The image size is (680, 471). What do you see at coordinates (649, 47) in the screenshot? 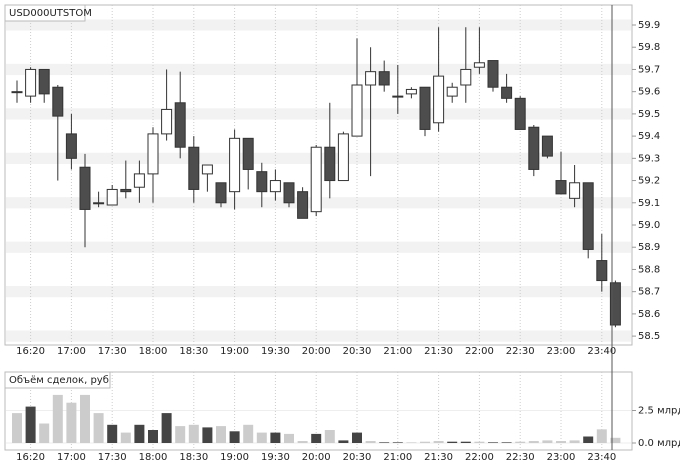
I see `y-tick-label: 59.8` at bounding box center [649, 47].